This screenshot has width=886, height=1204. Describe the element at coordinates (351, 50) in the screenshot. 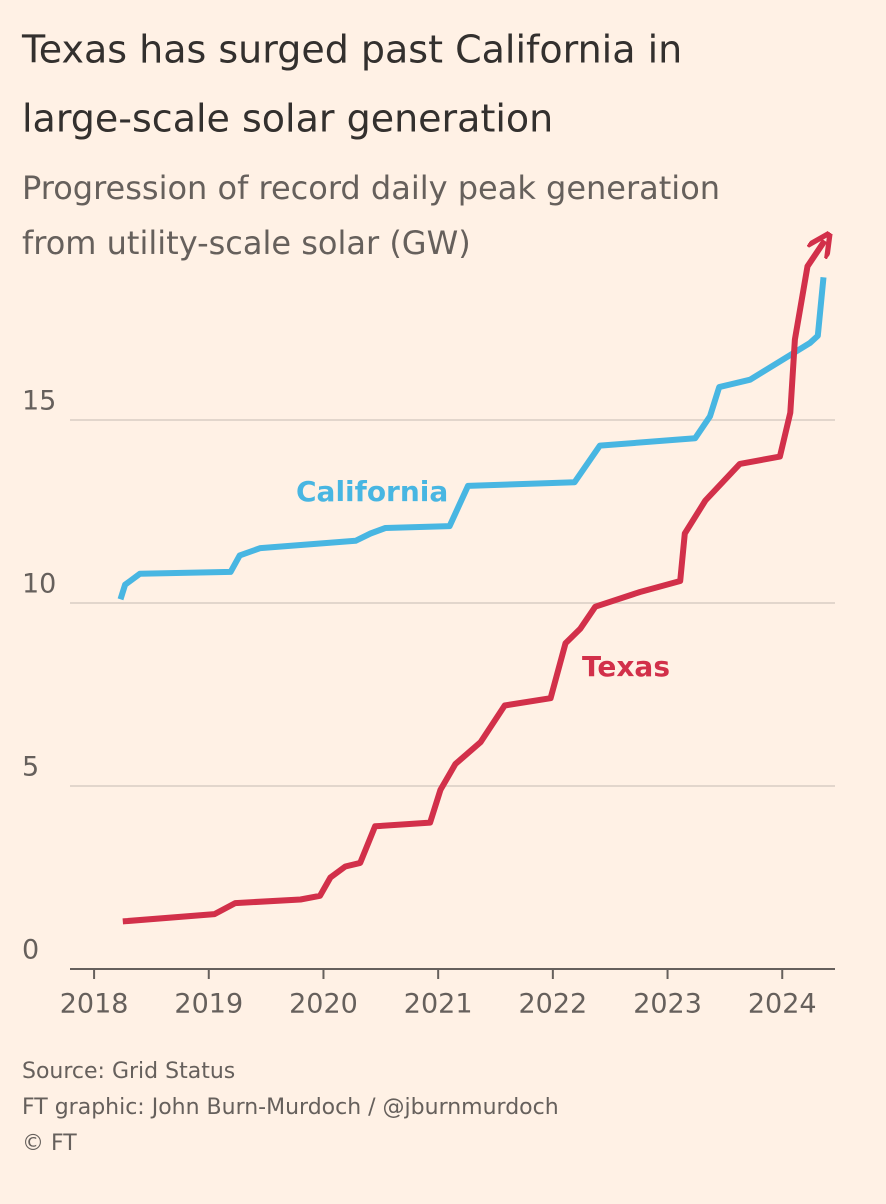

I see `chart-title: Texas has surged past California in` at that location.